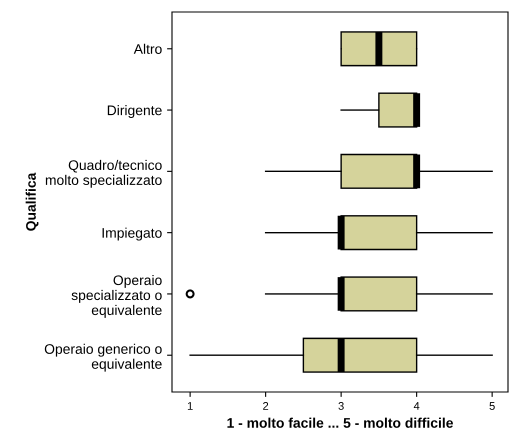  I want to click on y-tick-label: Dirigente, so click(135, 111).